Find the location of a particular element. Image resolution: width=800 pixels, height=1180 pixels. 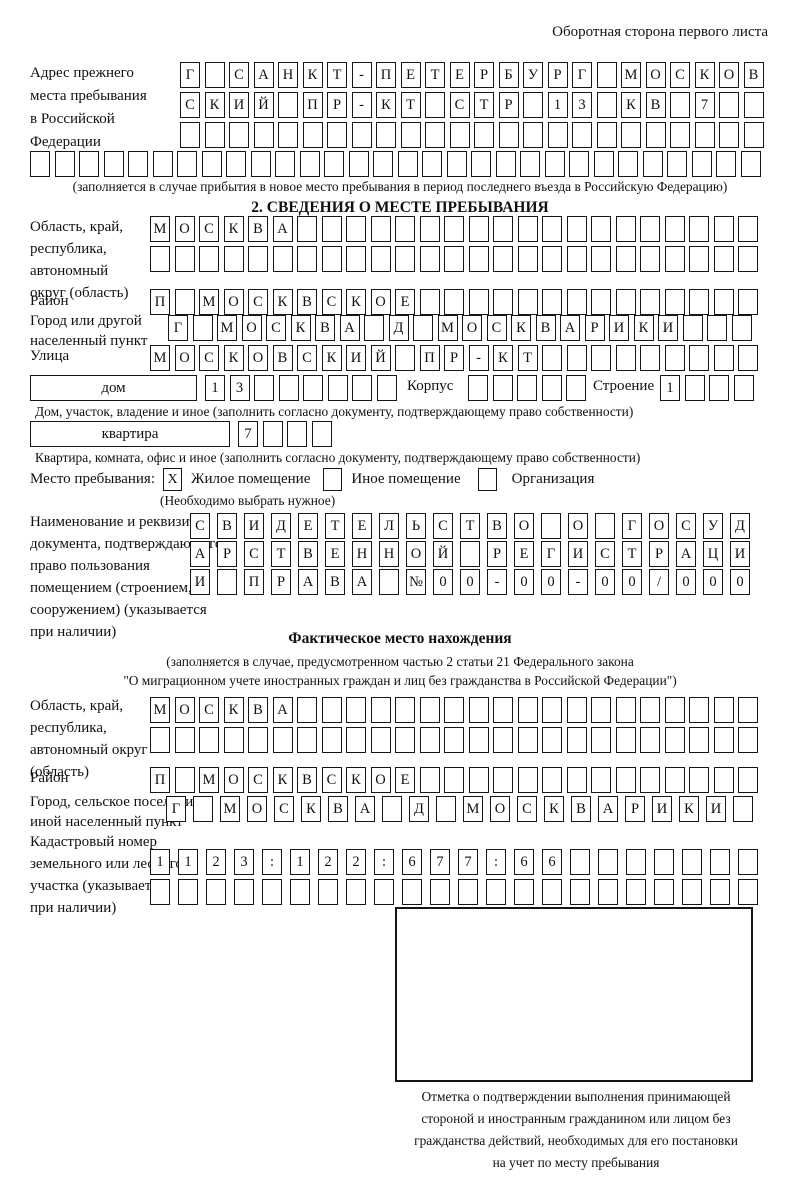

char-cell: Т is located at coordinates (632, 554).